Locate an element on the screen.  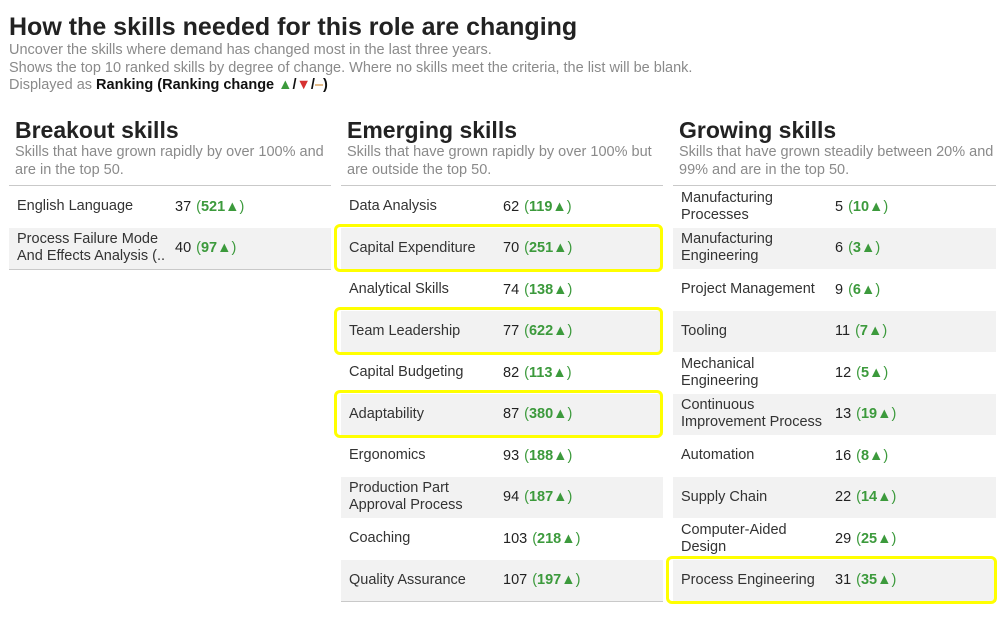
skill-row: Manufacturing Processes 5 (10▲) is located at coordinates (834, 207).